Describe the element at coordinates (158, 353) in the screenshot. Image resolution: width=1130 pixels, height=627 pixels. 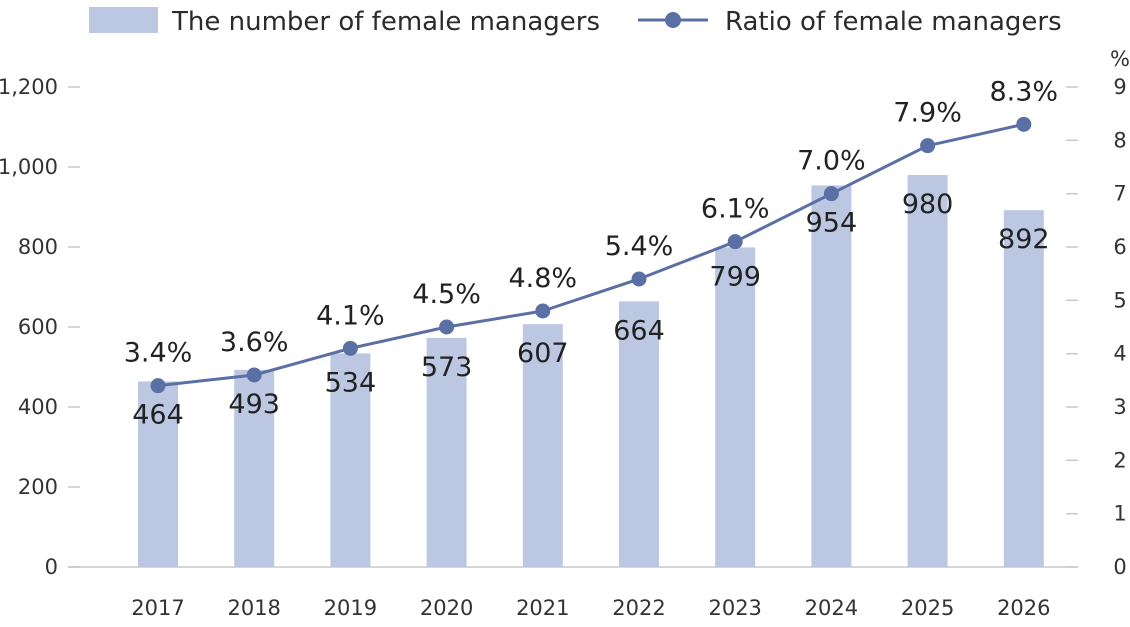
I see `ratio-value-label: 3.4%` at that location.